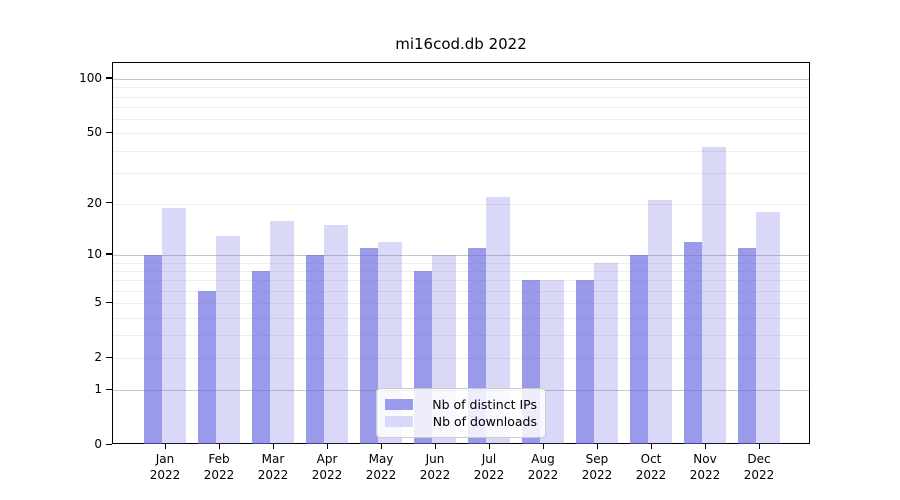 The height and width of the screenshot is (500, 900). I want to click on x-tick-label-apr: Apr 2022, so click(327, 467).